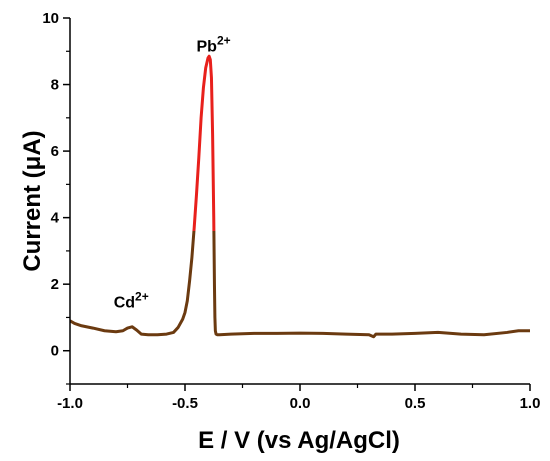 This screenshot has width=550, height=461. I want to click on annotation-layer: Cd2+ Pb2+, so click(172, 172).